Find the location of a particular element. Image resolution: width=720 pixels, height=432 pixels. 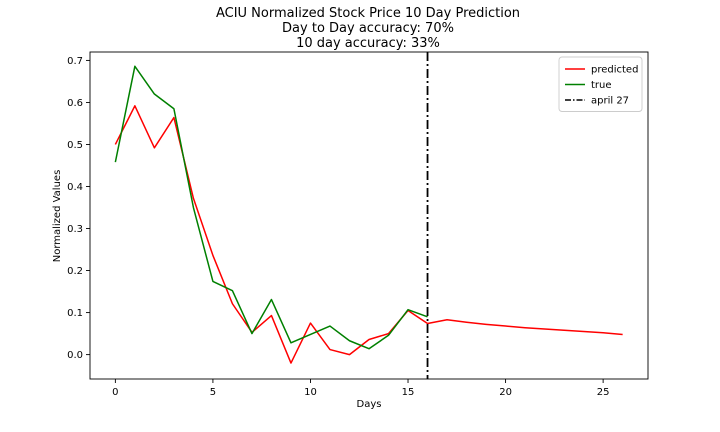

chart-title-line-3: 10 day accuracy: 33% is located at coordinates (368, 43).